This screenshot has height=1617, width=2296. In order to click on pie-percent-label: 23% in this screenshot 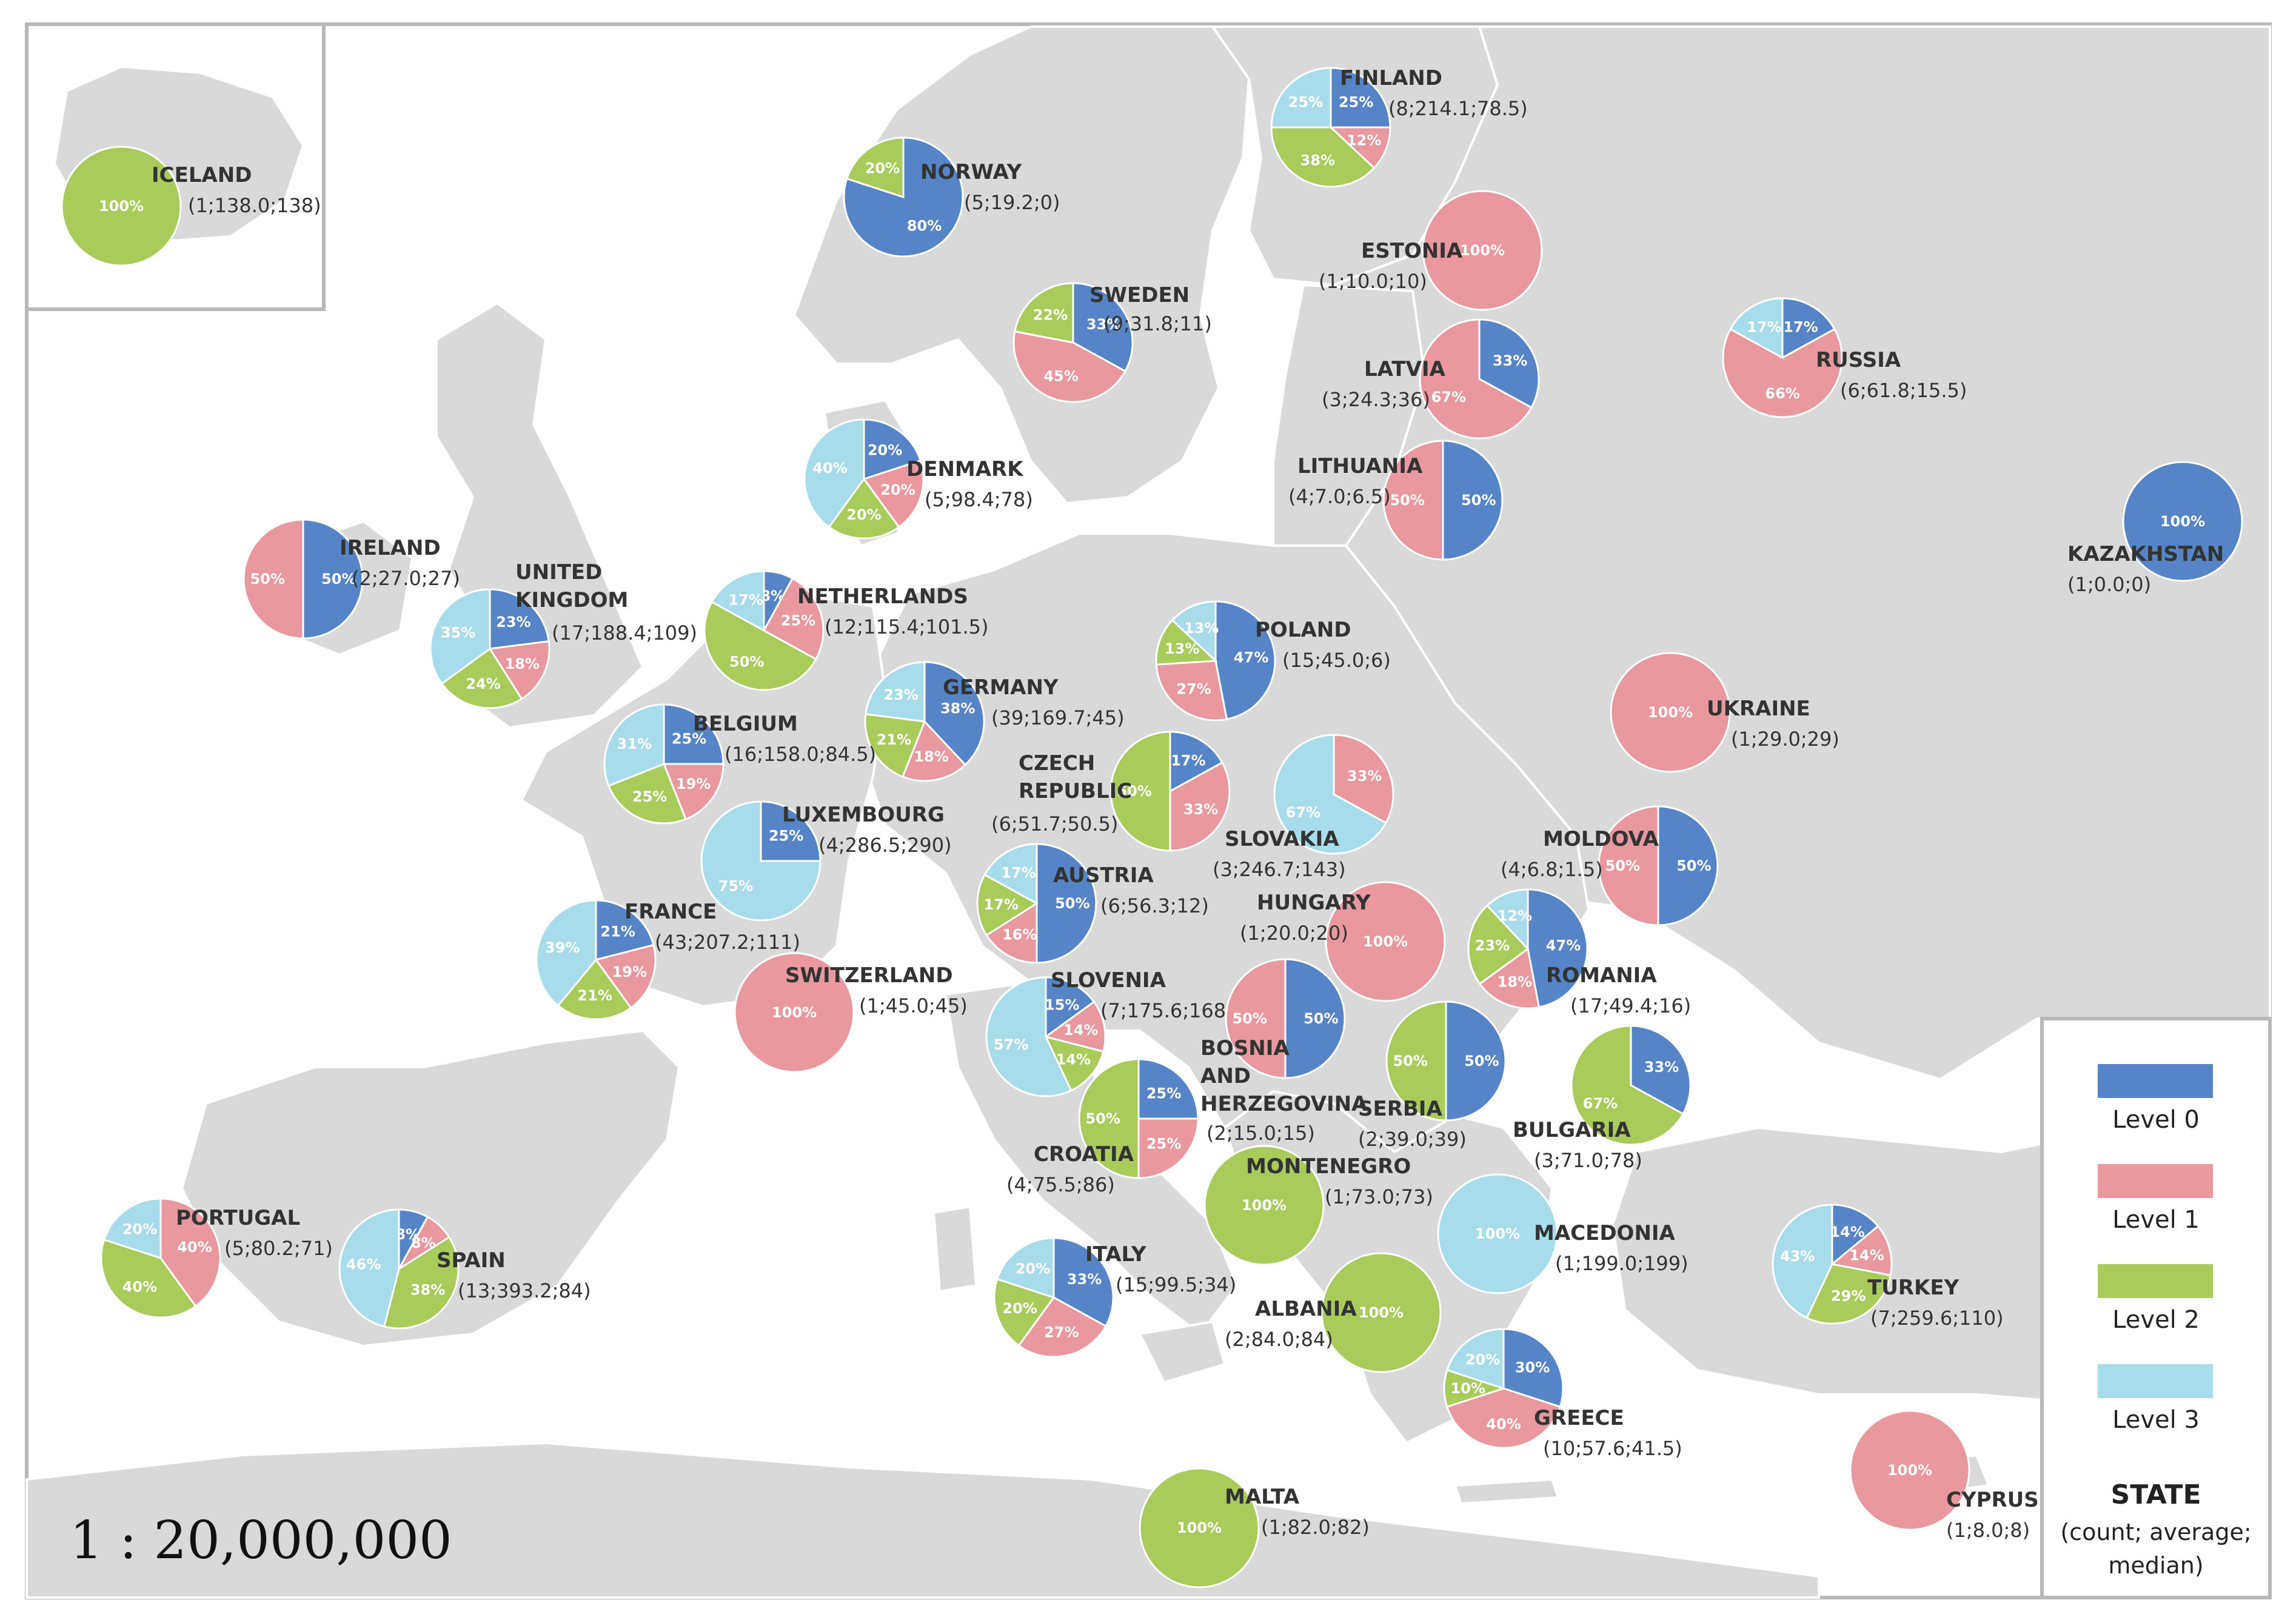, I will do `click(900, 695)`.